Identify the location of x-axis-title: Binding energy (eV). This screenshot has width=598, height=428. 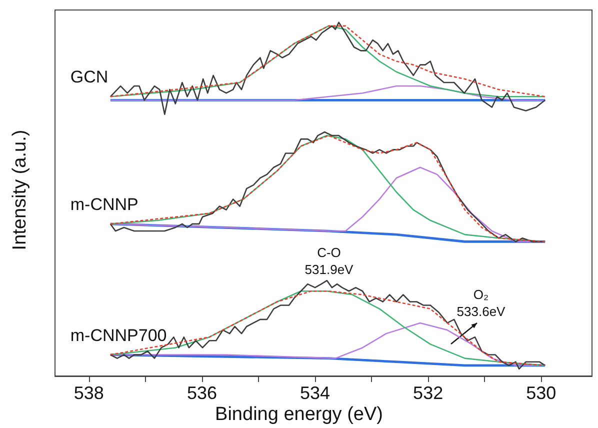
(299, 414).